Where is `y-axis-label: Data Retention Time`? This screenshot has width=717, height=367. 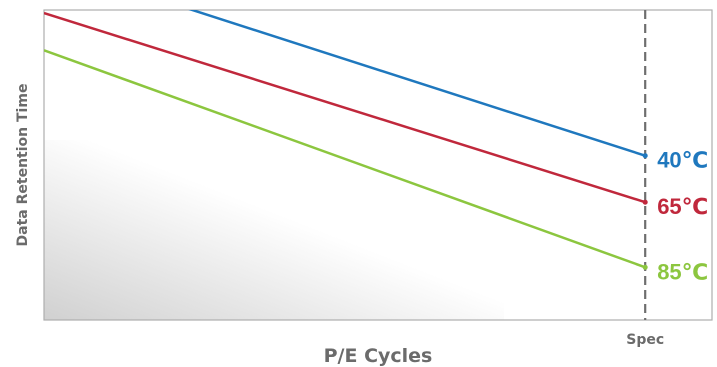
y-axis-label: Data Retention Time is located at coordinates (23, 165).